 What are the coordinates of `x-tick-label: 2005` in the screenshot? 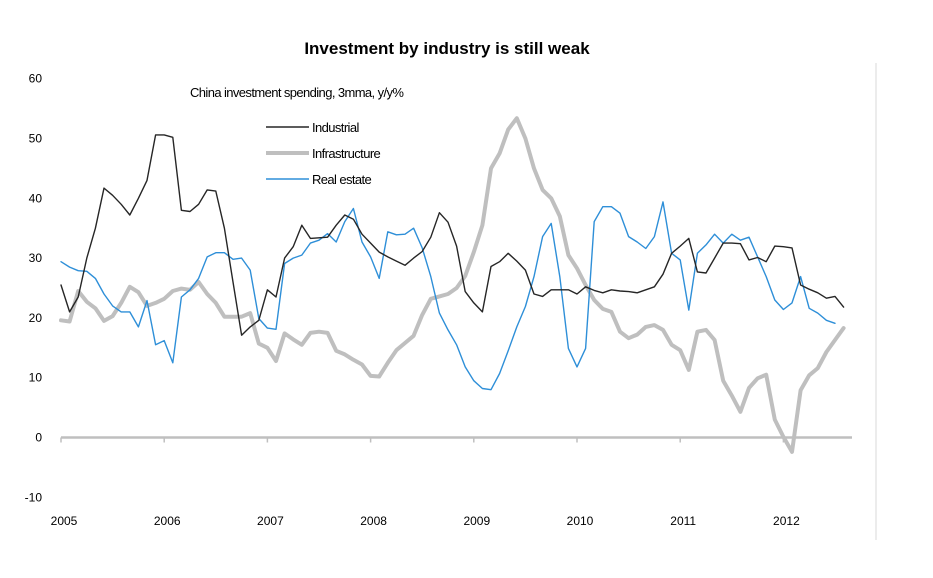 It's located at (64, 521).